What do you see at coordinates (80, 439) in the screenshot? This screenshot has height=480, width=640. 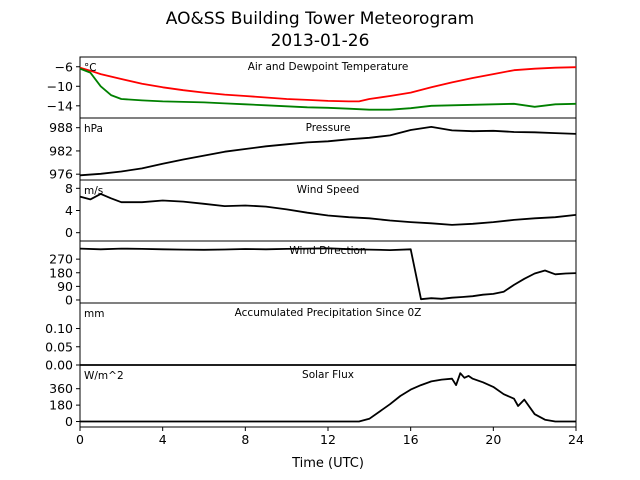 I see `x-tick-label: 0` at bounding box center [80, 439].